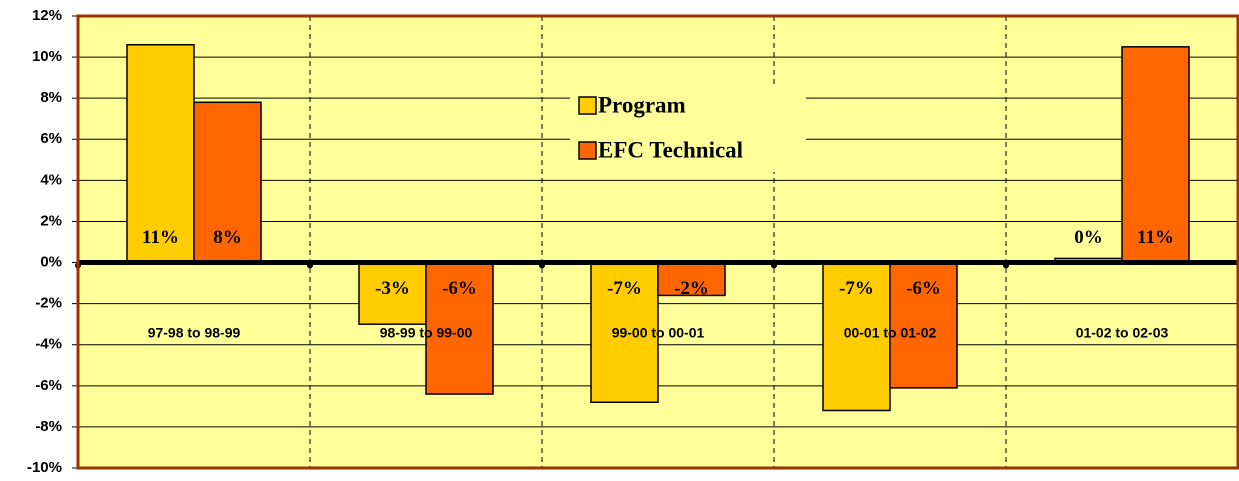  What do you see at coordinates (1088, 237) in the screenshot?
I see `value-label: 0%` at bounding box center [1088, 237].